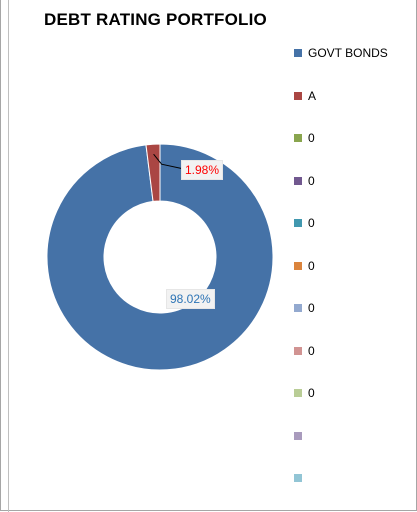  What do you see at coordinates (190, 299) in the screenshot?
I see `data-label-govt-bonds: 98.02%` at bounding box center [190, 299].